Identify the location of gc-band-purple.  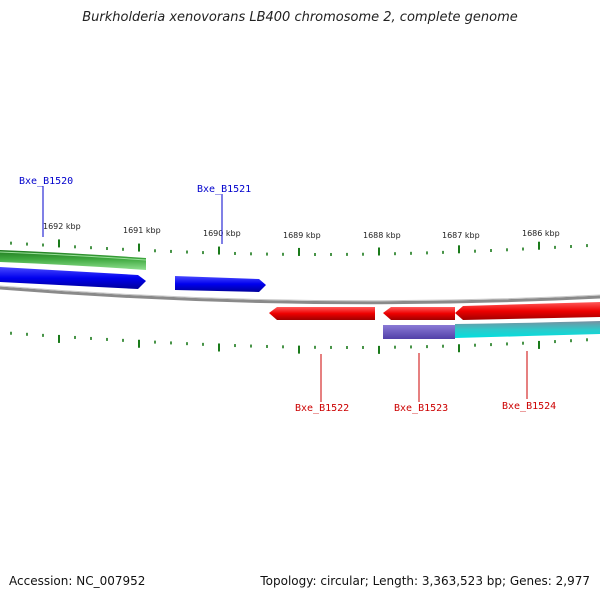
(419, 332).